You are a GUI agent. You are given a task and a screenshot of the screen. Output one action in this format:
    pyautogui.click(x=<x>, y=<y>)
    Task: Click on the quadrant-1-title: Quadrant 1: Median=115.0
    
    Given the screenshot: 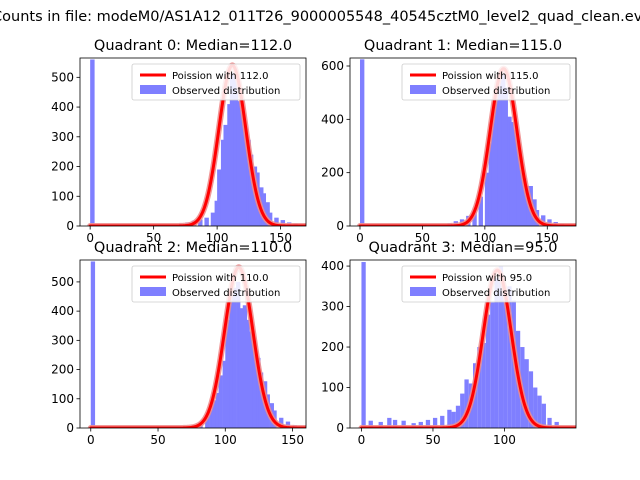 What is the action you would take?
    pyautogui.click(x=463, y=46)
    